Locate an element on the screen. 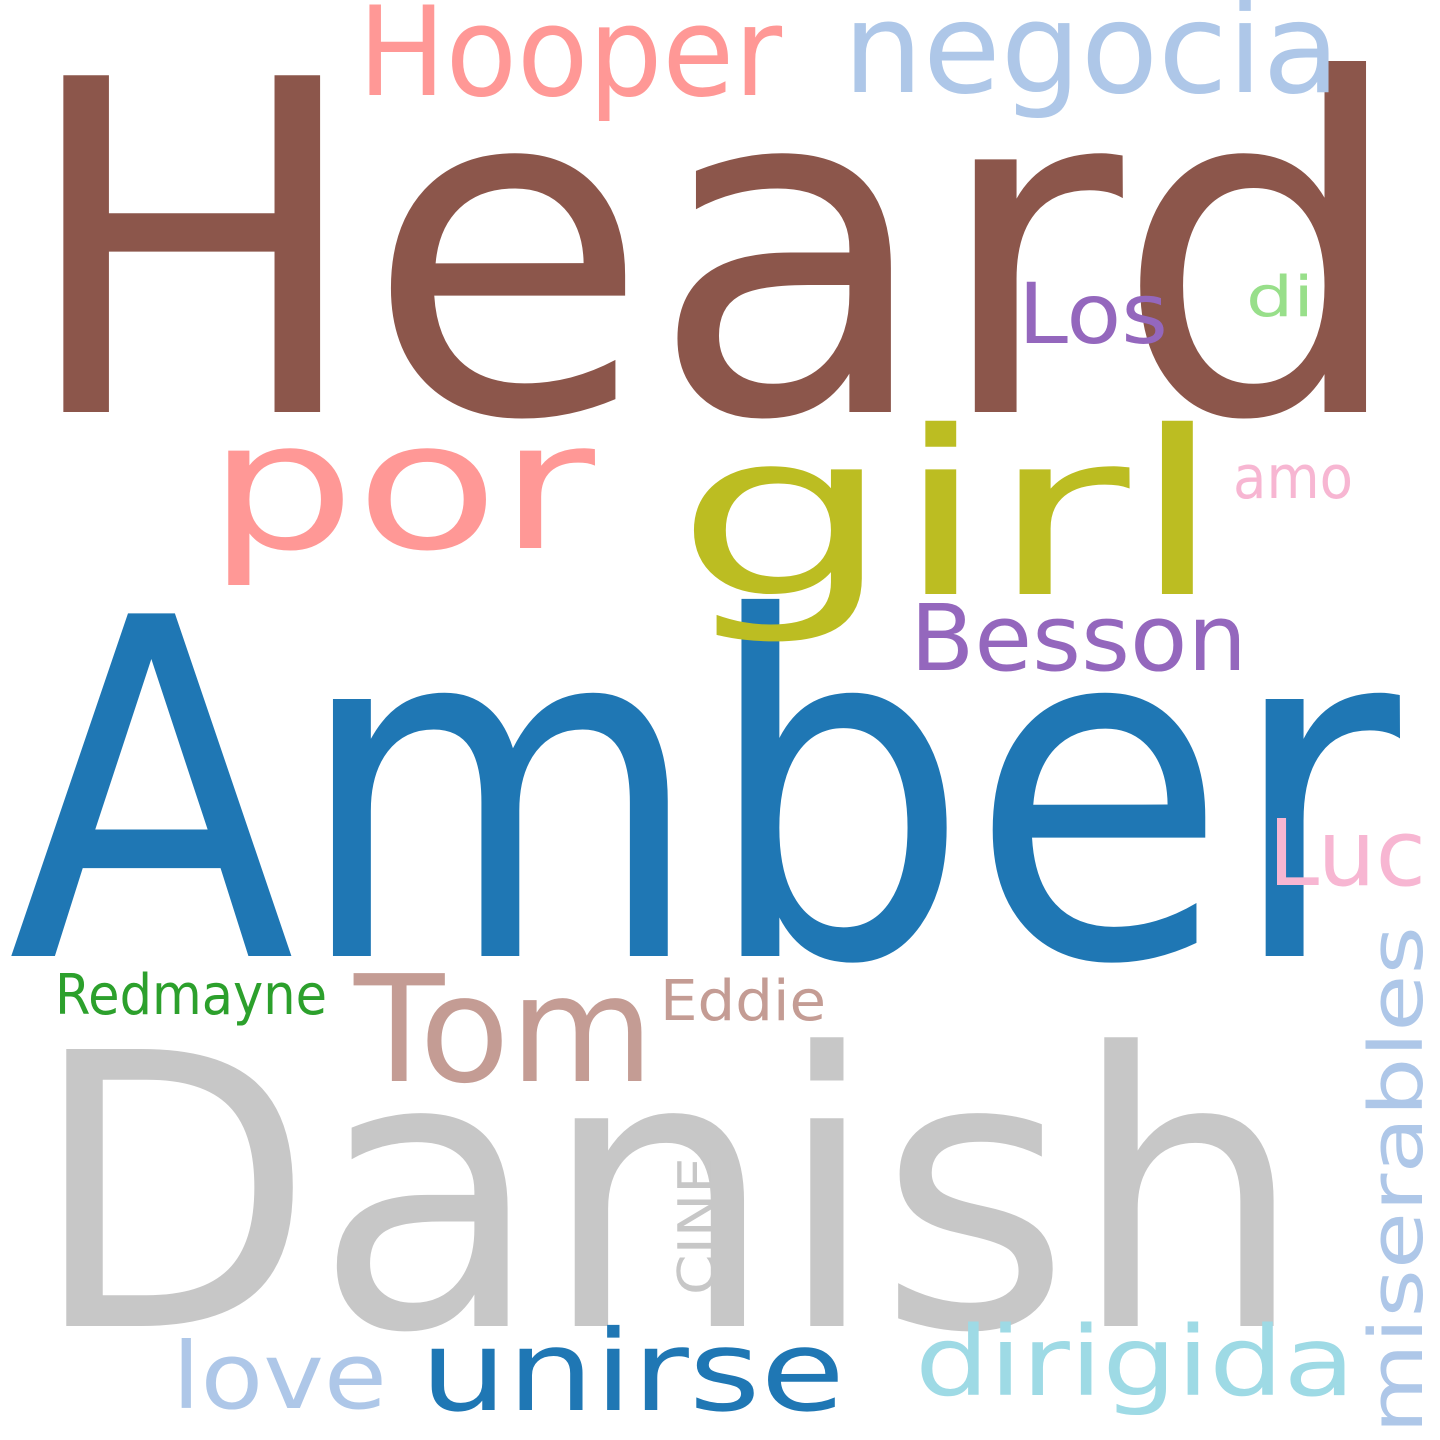  word-love: love is located at coordinates (279, 1376).